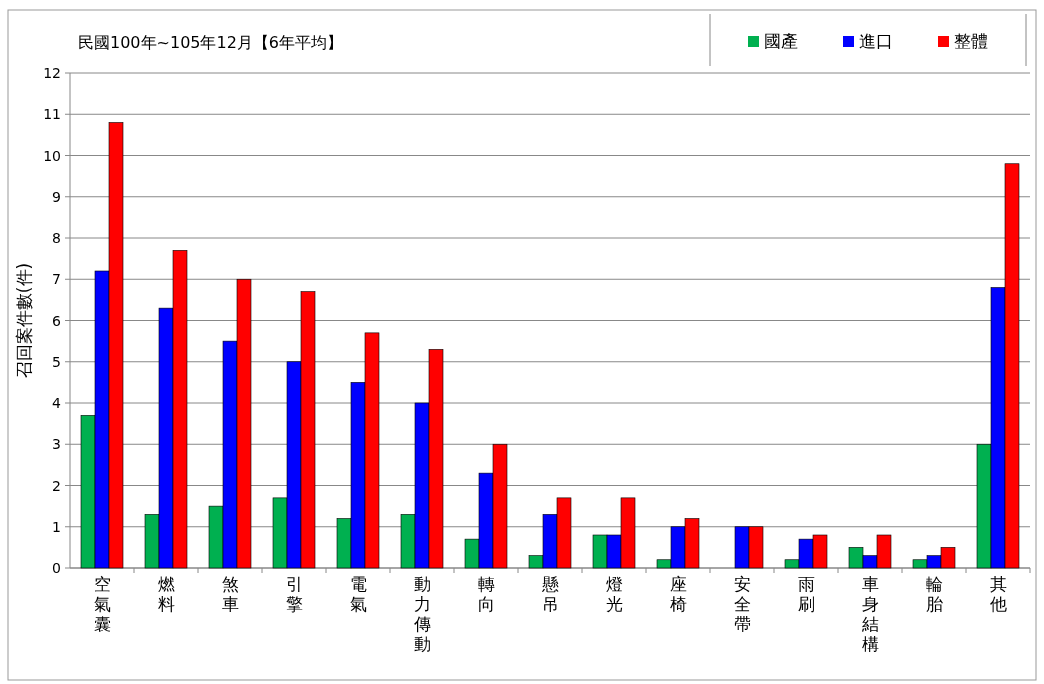 The width and height of the screenshot is (1044, 684). I want to click on x-tick-label: 空氣囊, so click(102, 604).